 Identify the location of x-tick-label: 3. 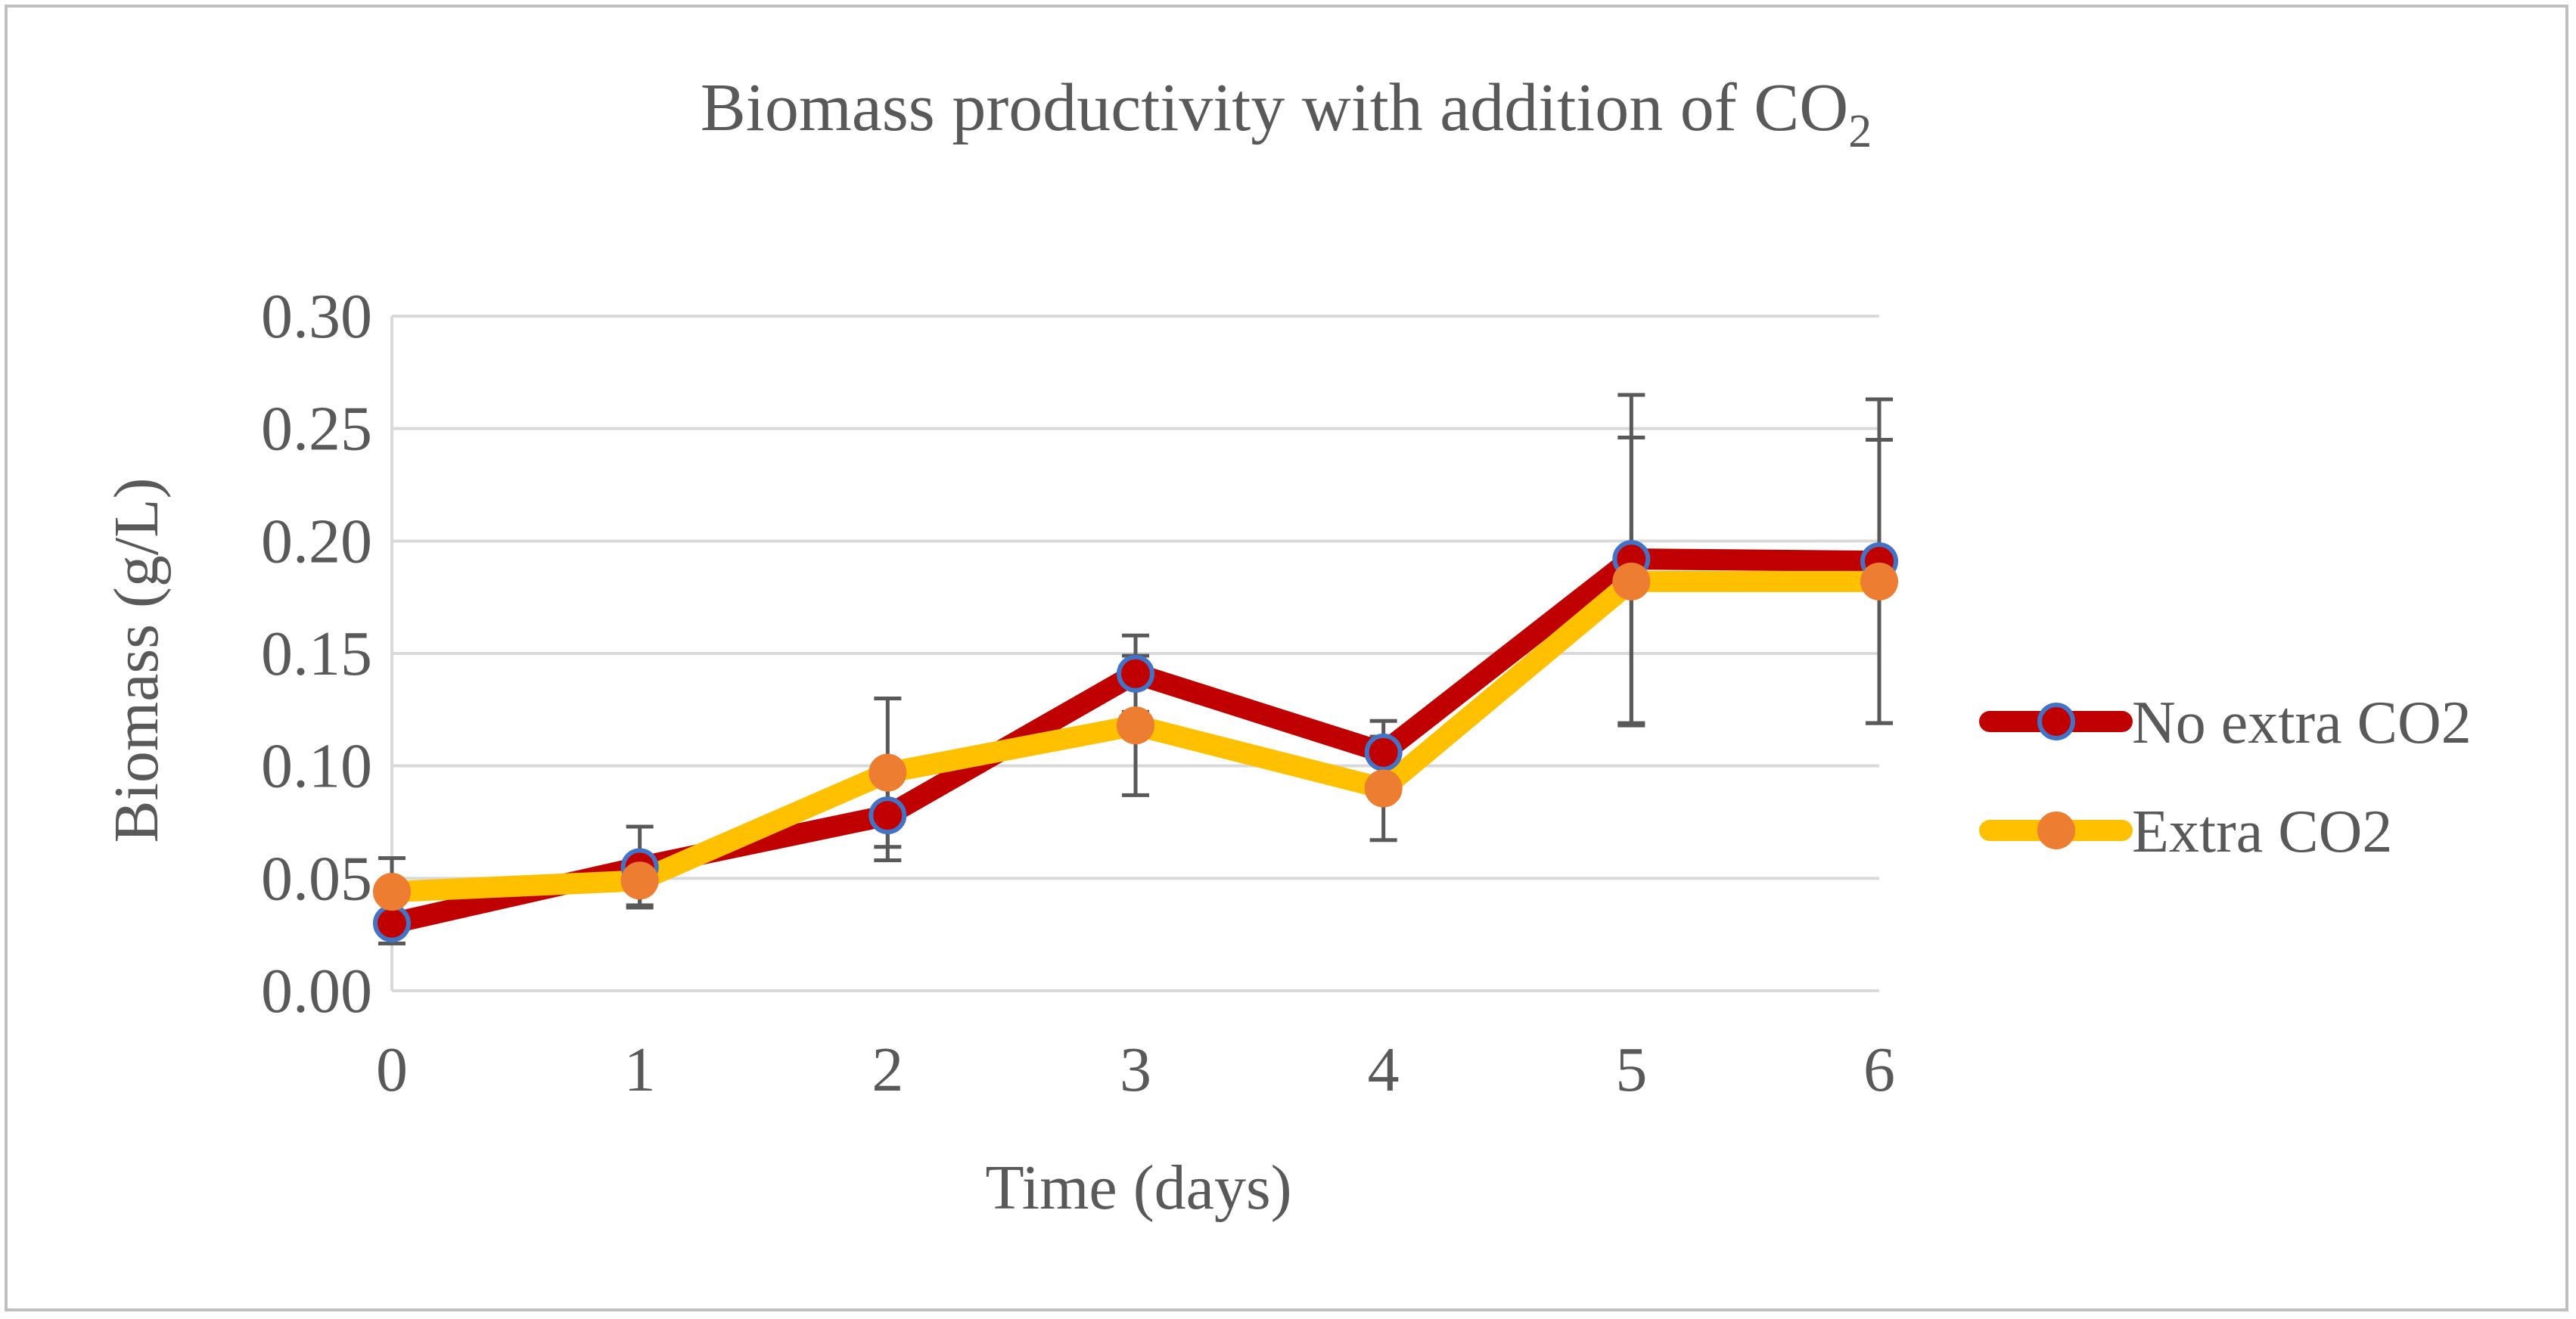
(1135, 1070).